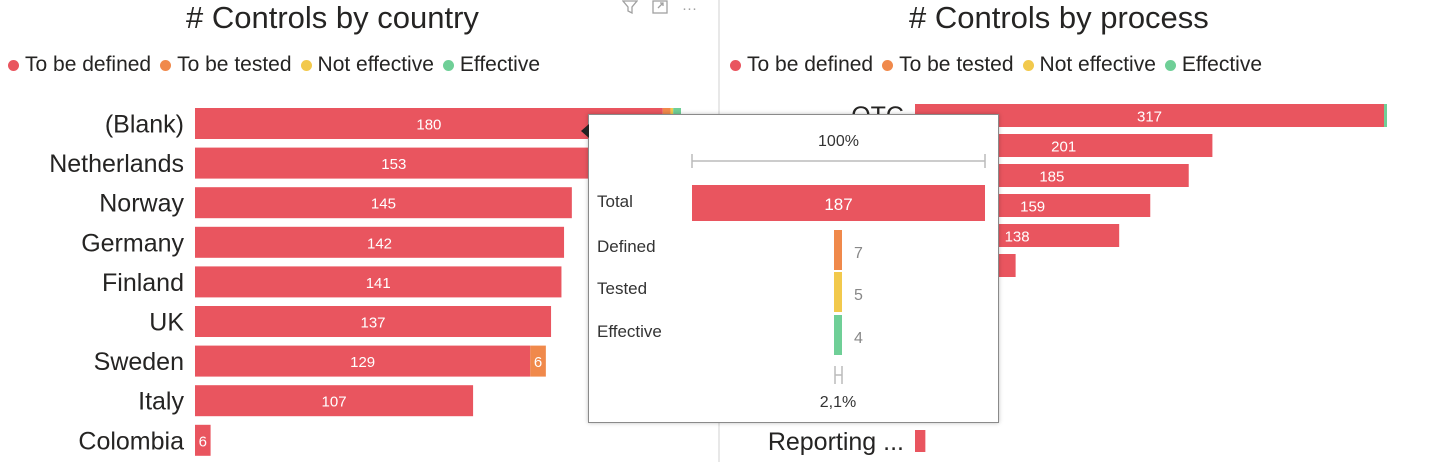  I want to click on data-label: 159, so click(1032, 207).